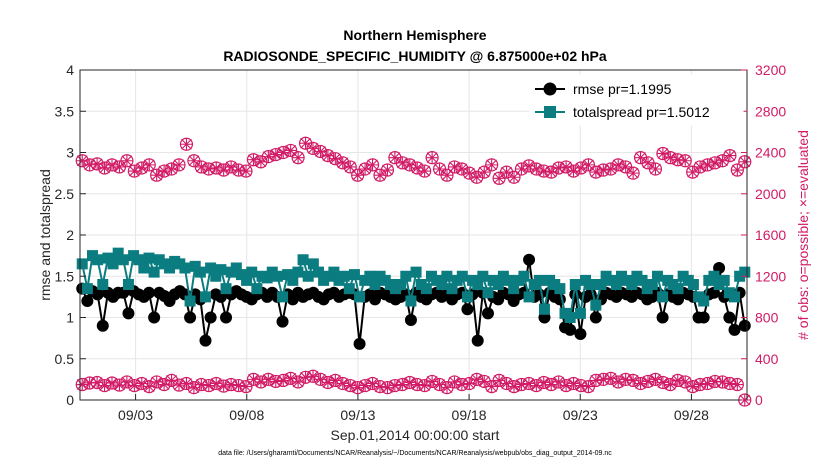 This screenshot has width=830, height=470. Describe the element at coordinates (770, 235) in the screenshot. I see `y-tick-label-right: 1600` at that location.